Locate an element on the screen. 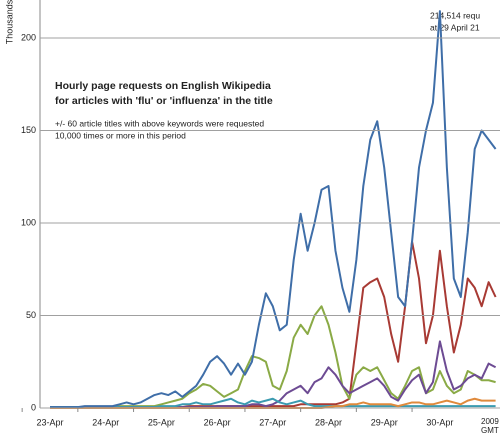  x-tick-label: 29-Apr is located at coordinates (384, 422).